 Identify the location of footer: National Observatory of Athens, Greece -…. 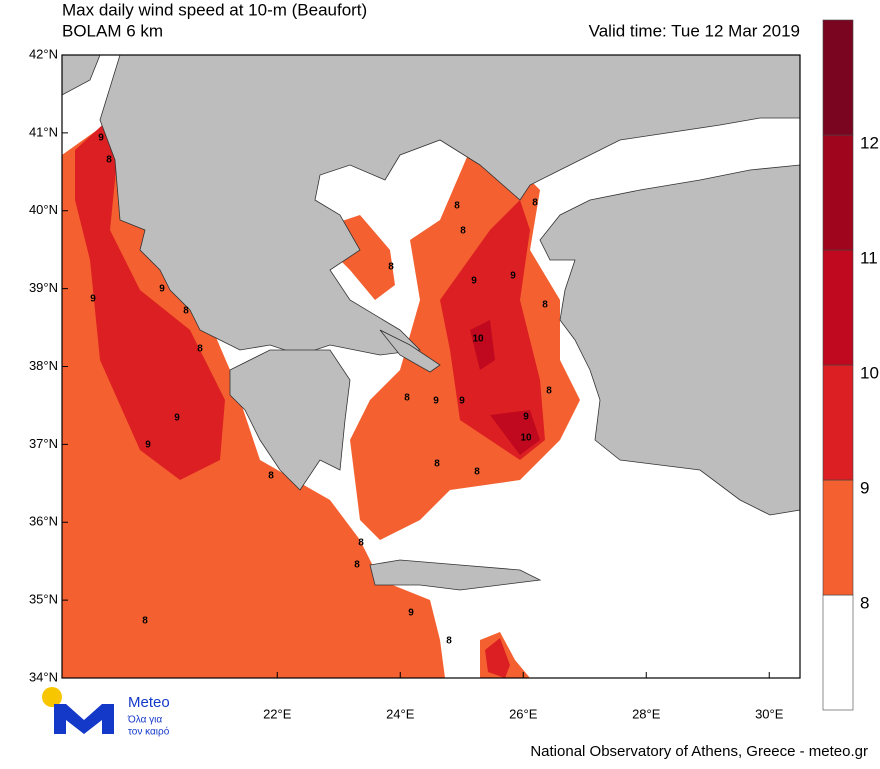
(699, 751).